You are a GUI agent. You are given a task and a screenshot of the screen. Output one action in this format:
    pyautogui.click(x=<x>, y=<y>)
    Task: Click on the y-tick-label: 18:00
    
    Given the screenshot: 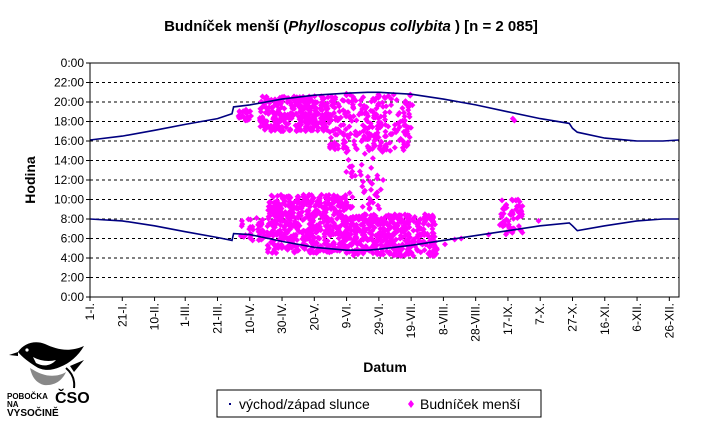 What is the action you would take?
    pyautogui.click(x=69, y=122)
    